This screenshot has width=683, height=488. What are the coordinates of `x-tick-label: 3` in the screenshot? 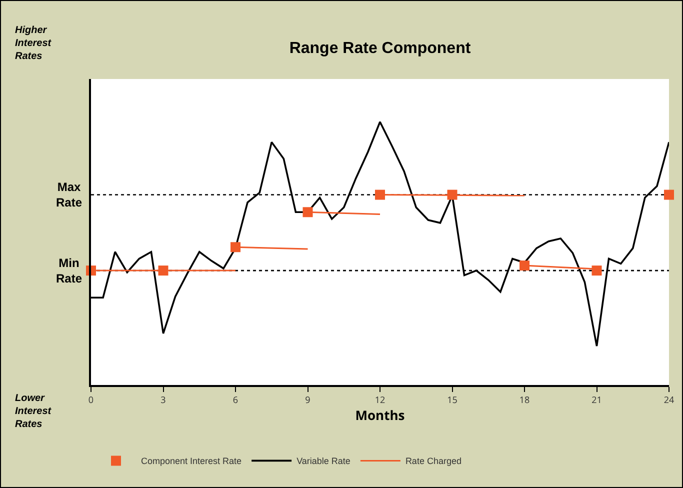 It's located at (163, 399).